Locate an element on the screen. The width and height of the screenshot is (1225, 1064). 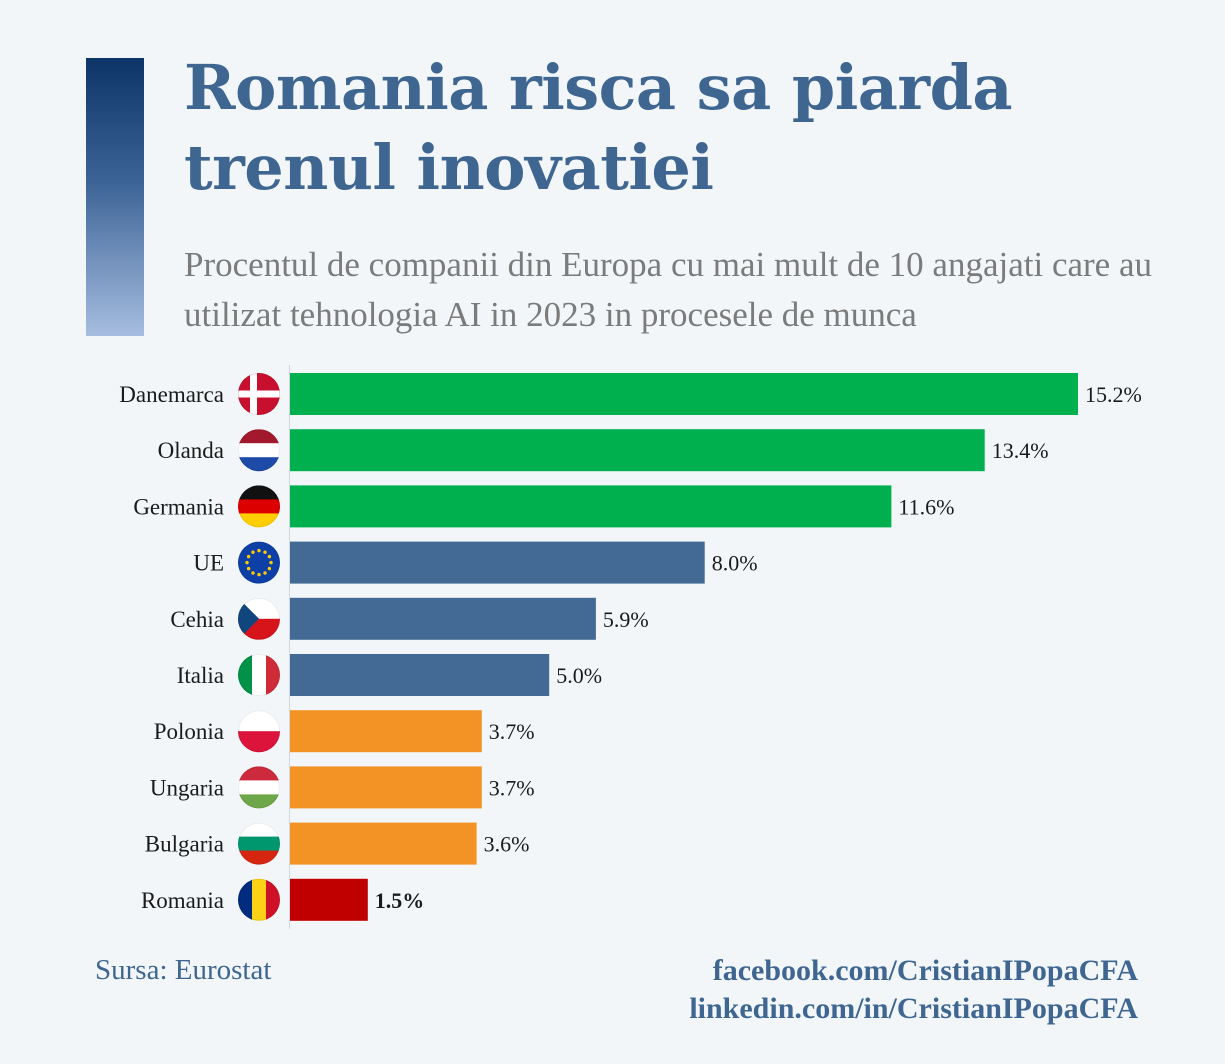
value-label: 13.4% is located at coordinates (1020, 450).